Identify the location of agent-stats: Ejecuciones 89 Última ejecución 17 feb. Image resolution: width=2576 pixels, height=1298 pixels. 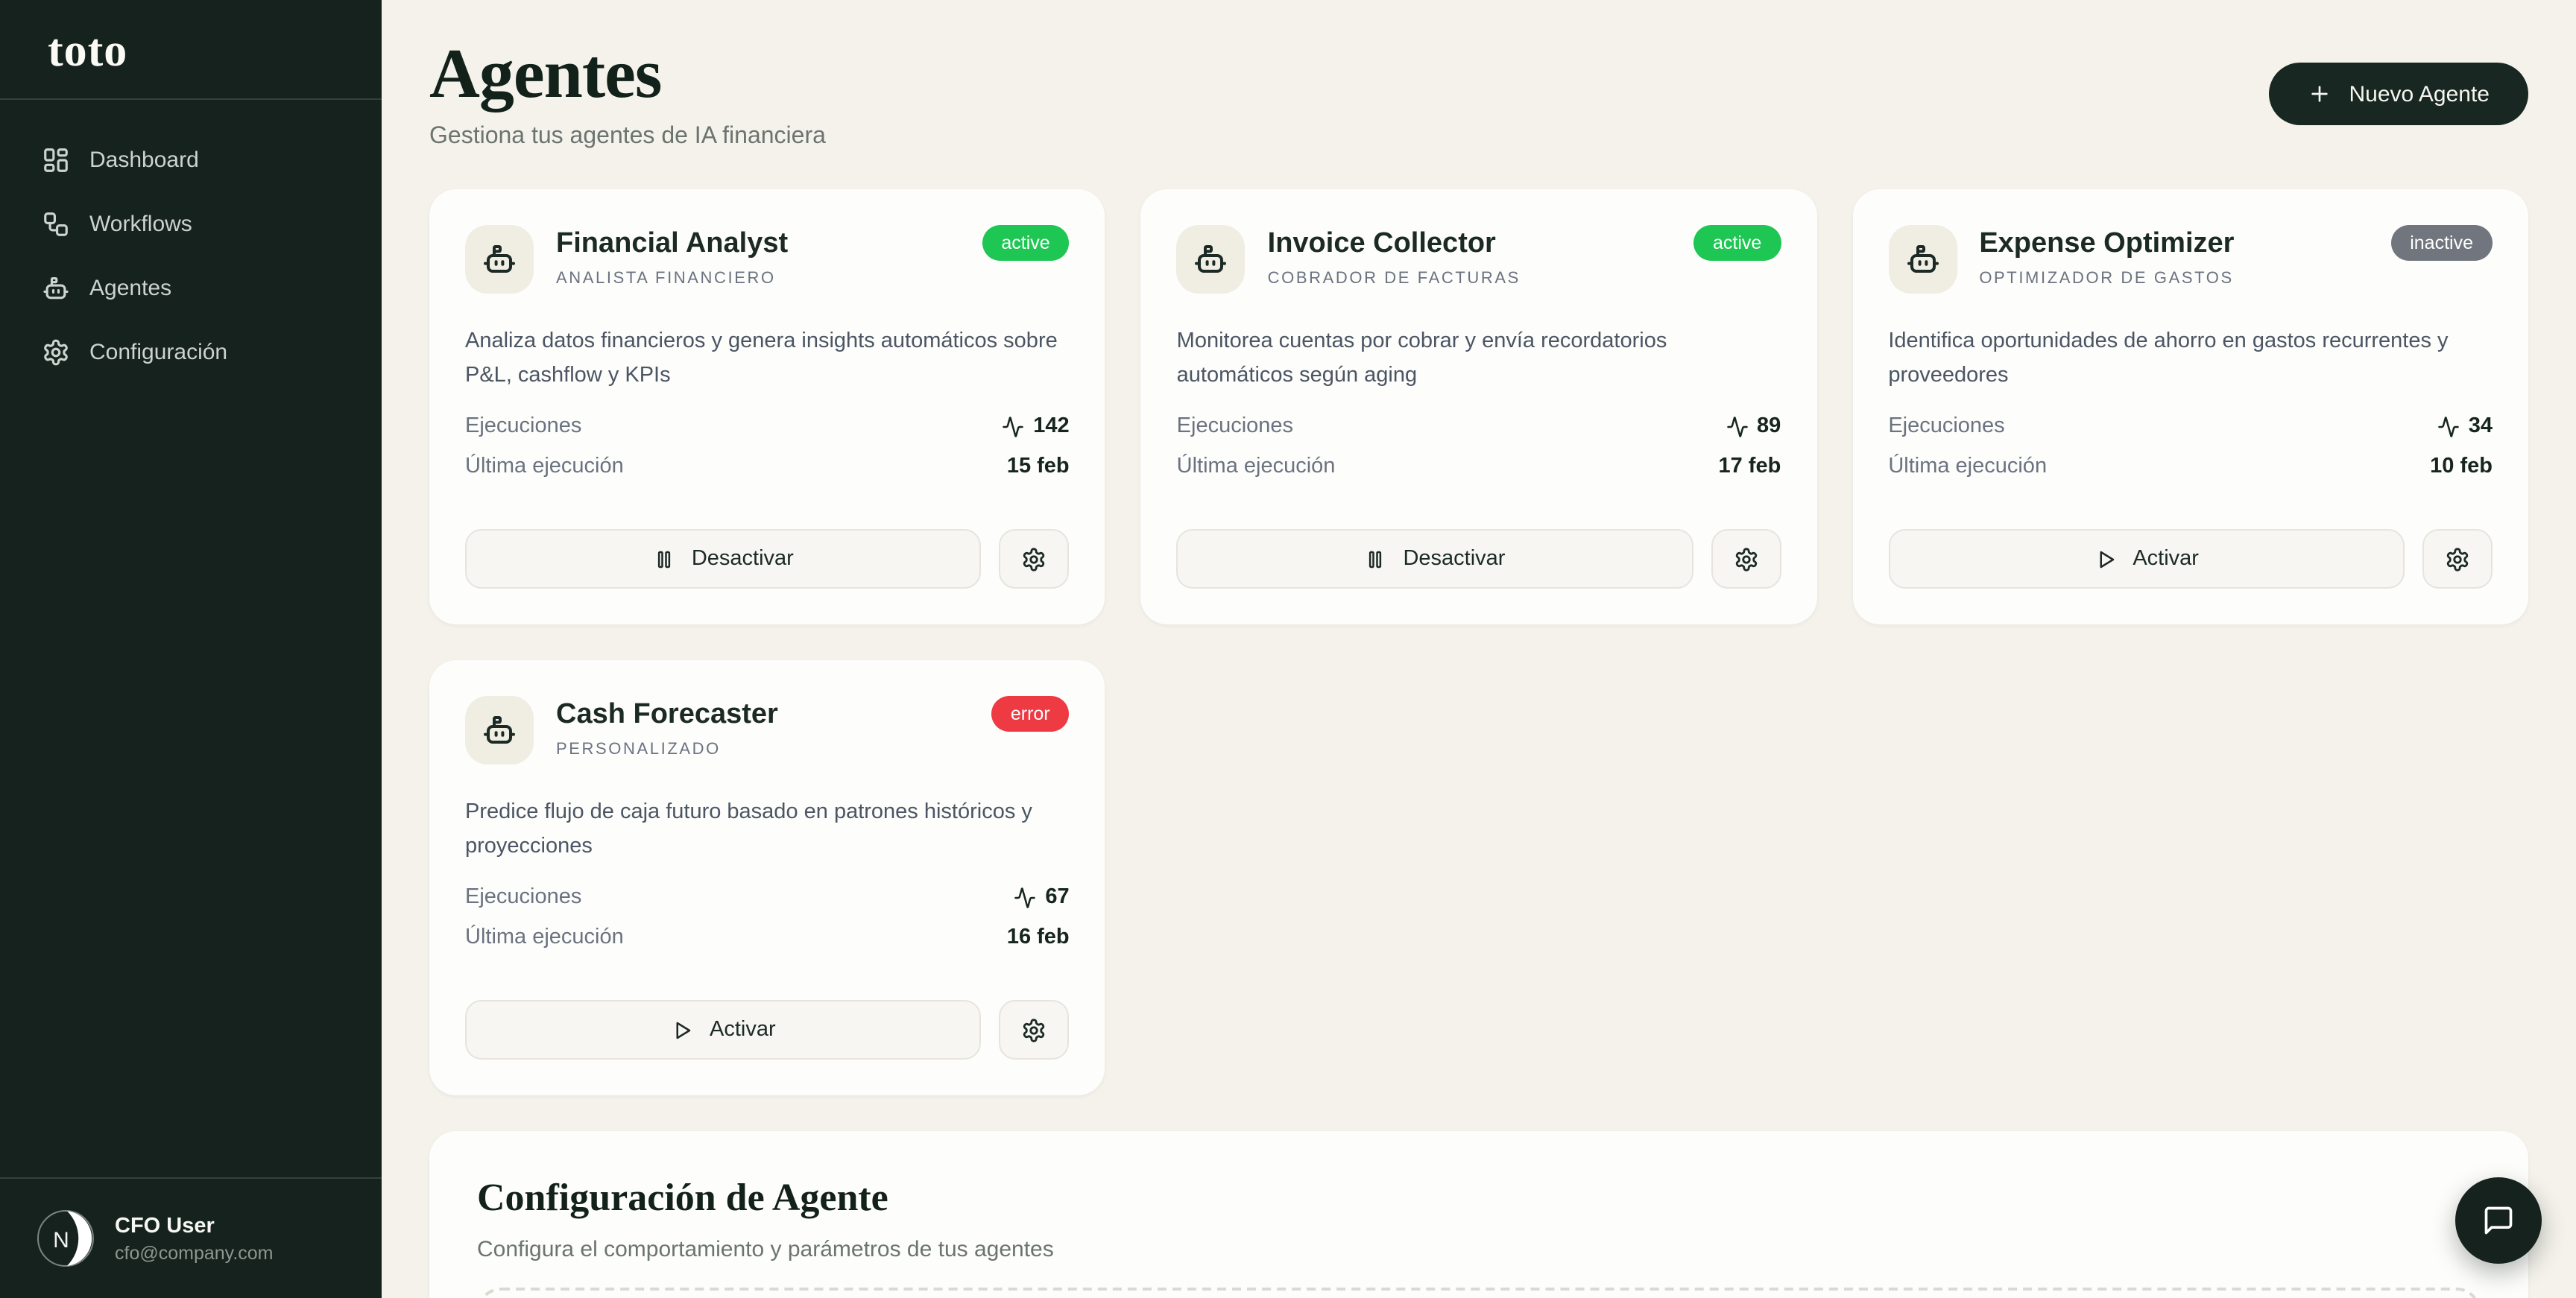
(1479, 447).